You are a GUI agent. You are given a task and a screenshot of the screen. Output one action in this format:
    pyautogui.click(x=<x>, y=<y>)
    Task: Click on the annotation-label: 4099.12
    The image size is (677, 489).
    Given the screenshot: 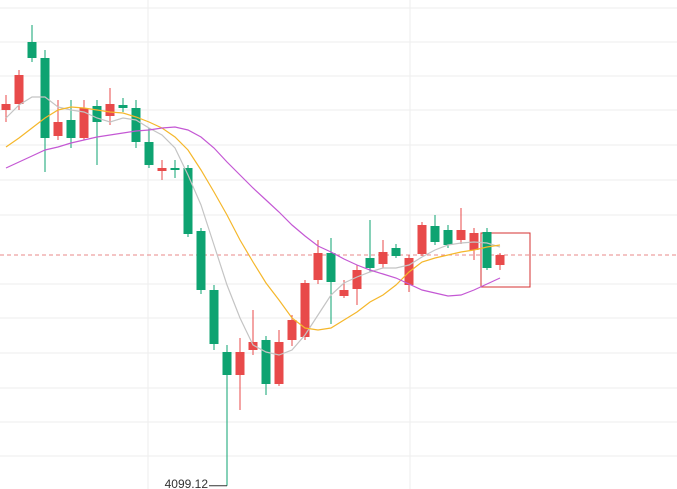 What is the action you would take?
    pyautogui.click(x=187, y=483)
    